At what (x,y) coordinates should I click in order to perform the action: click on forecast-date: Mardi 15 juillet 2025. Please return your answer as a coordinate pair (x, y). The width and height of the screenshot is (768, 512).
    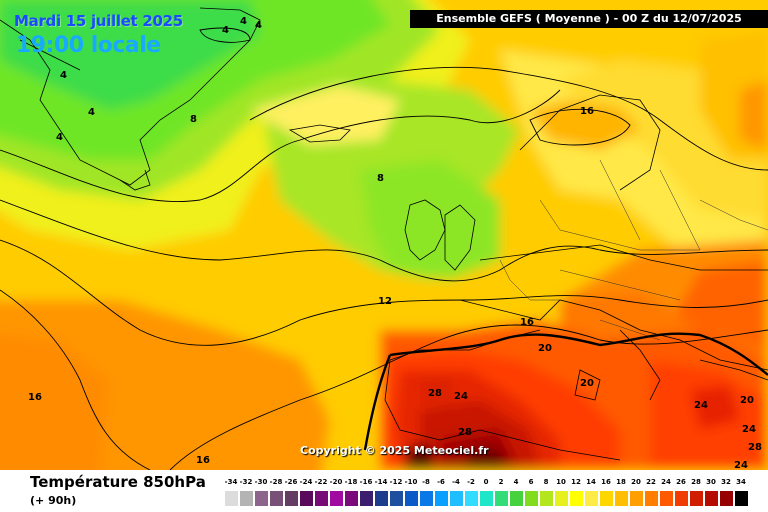
    Looking at the image, I should click on (98, 21).